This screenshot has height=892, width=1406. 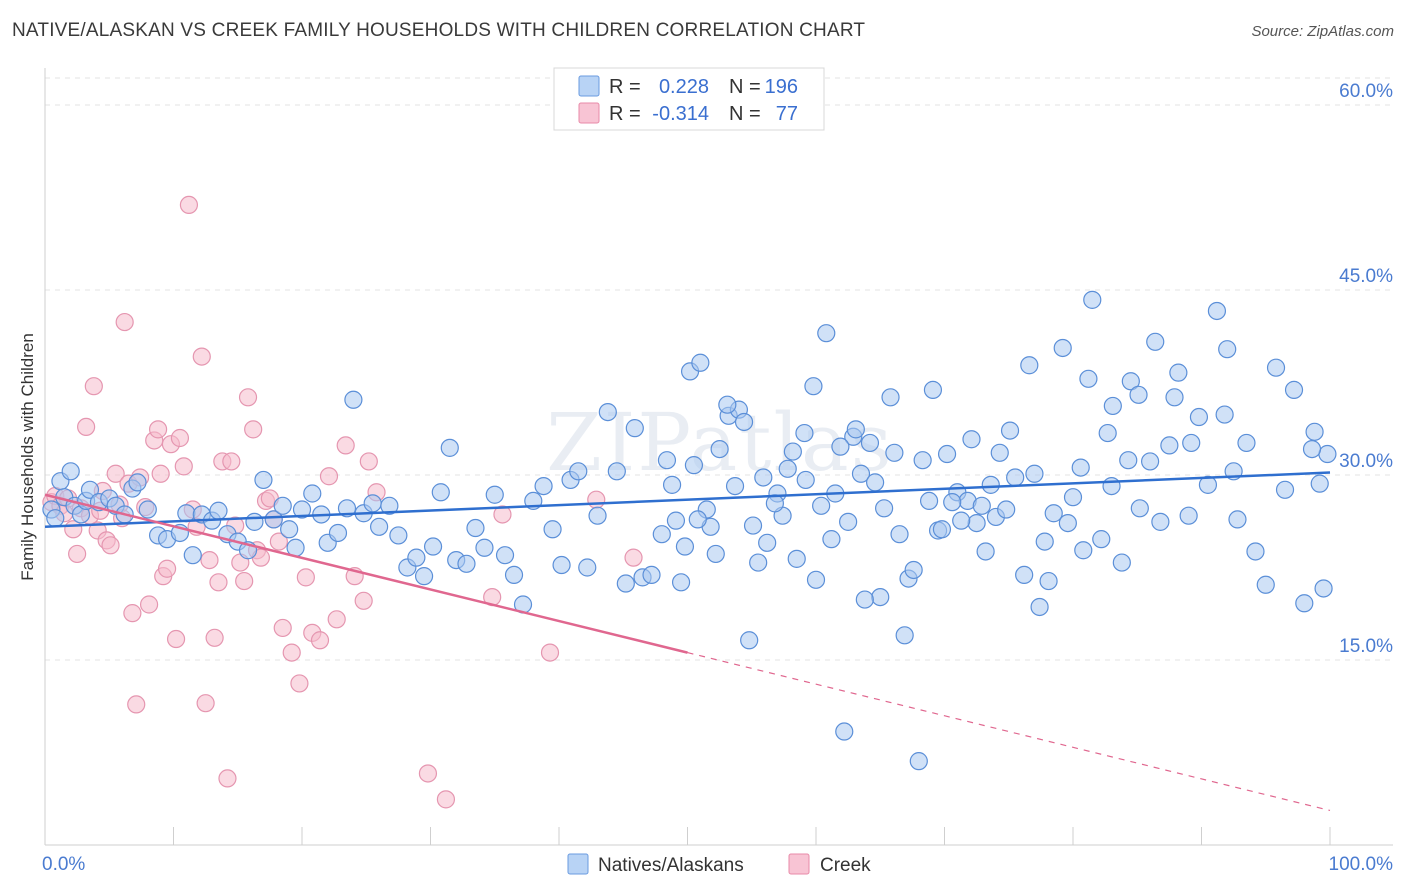 I want to click on correlation-legend: R = 0.228 N = 196 R = -0.314 N = 77, so click(x=689, y=99).